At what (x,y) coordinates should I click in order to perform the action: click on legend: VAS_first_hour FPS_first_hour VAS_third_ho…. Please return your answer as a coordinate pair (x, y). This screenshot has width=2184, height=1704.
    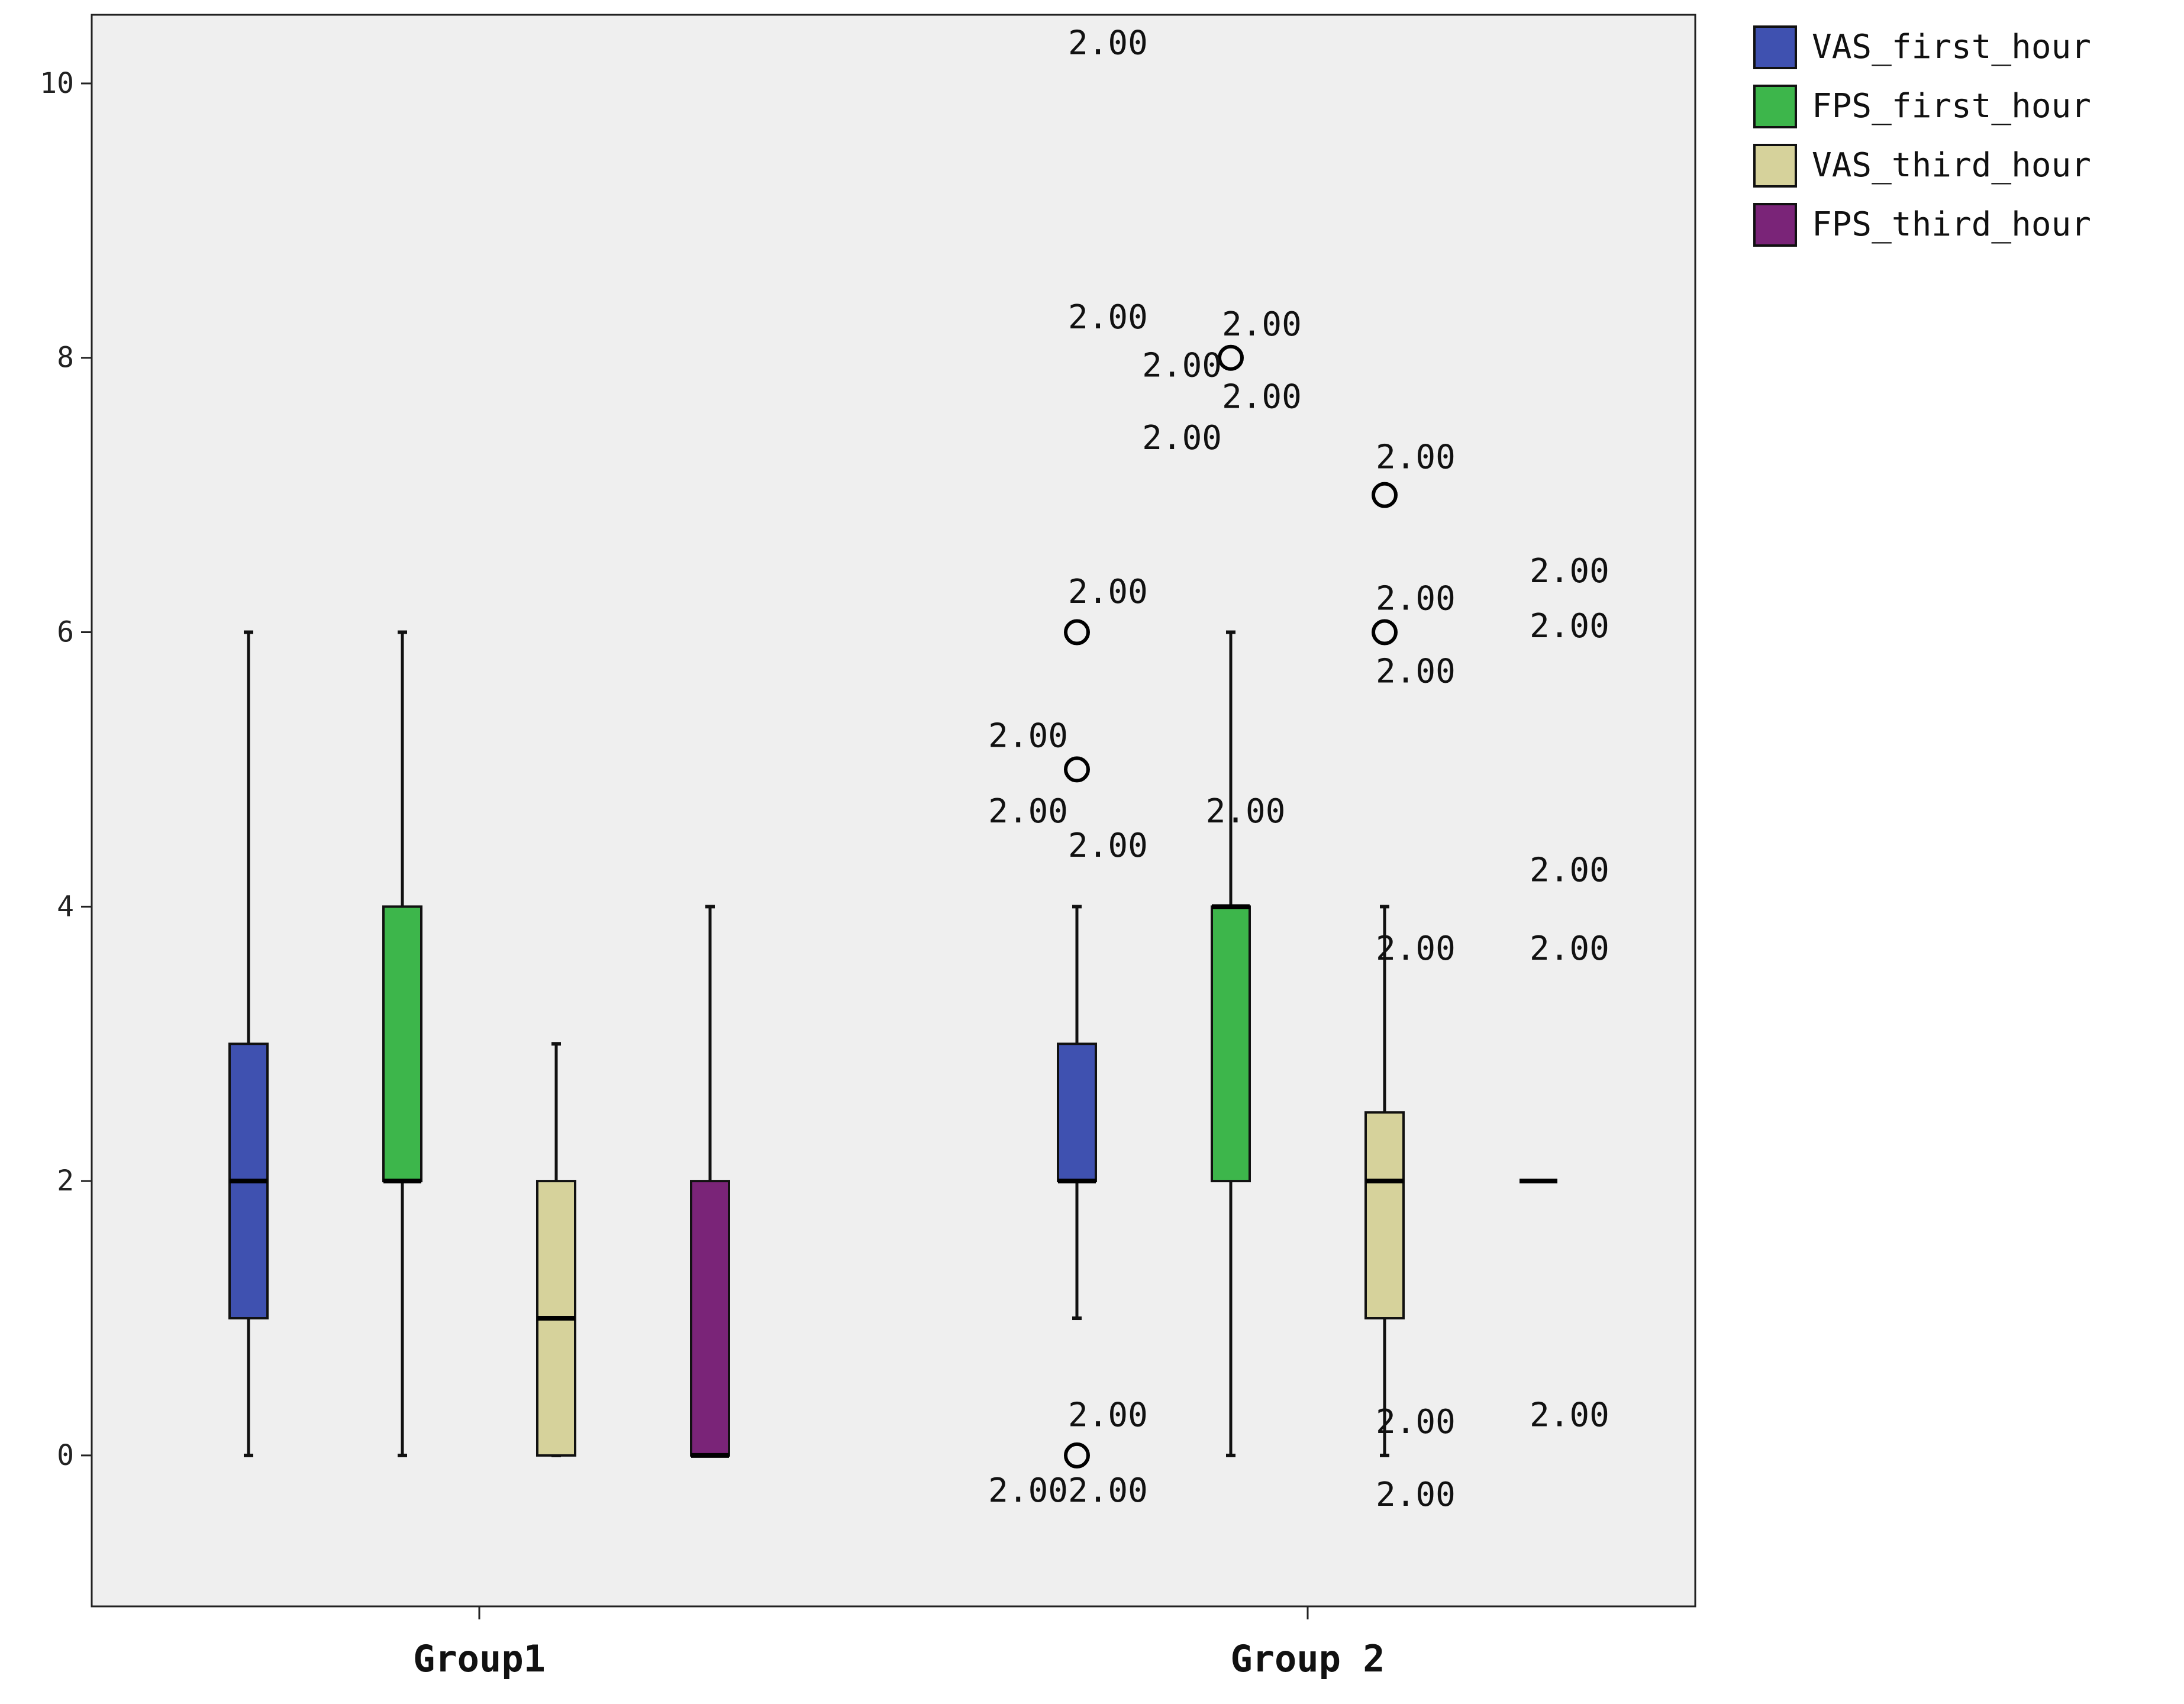
    Looking at the image, I should click on (1922, 136).